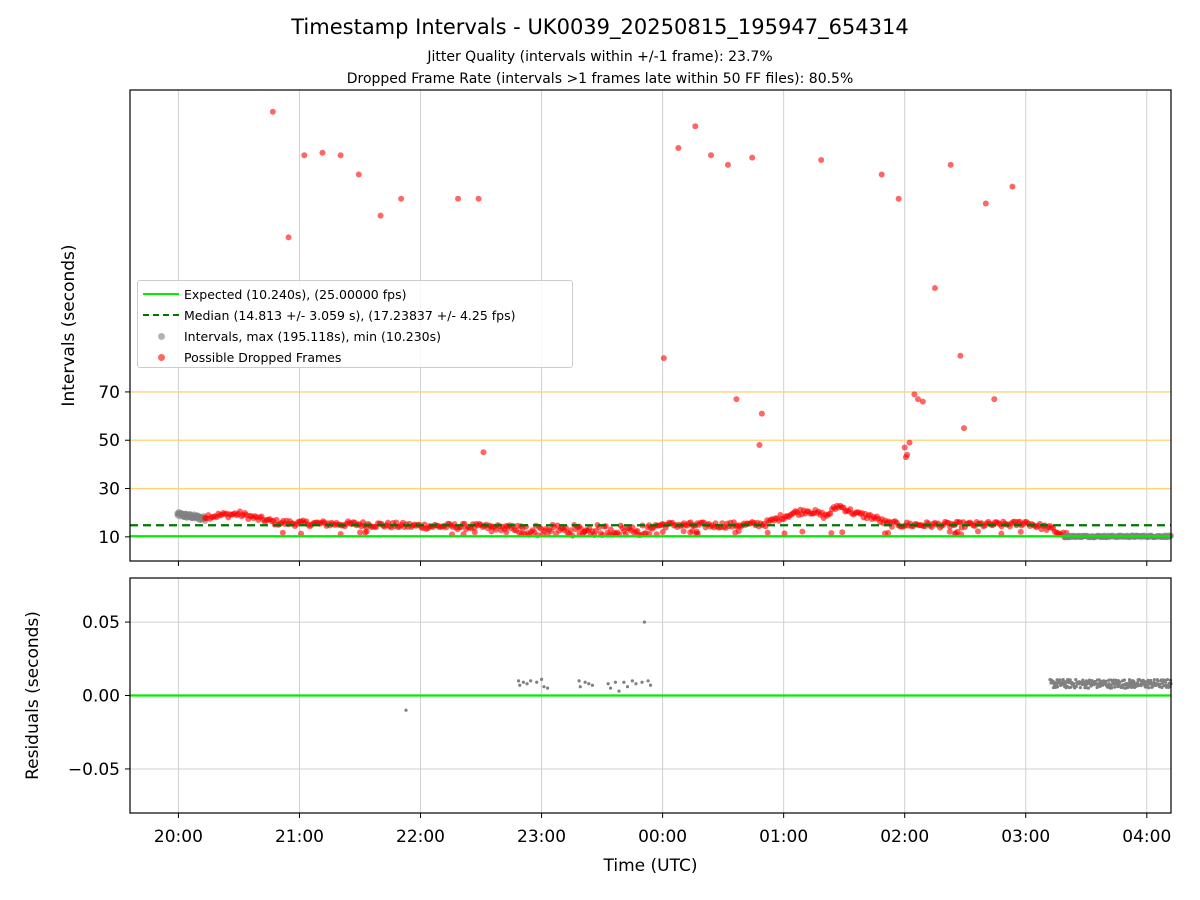 This screenshot has height=900, width=1200. What do you see at coordinates (783, 837) in the screenshot?
I see `x-tick-label: 01:00` at bounding box center [783, 837].